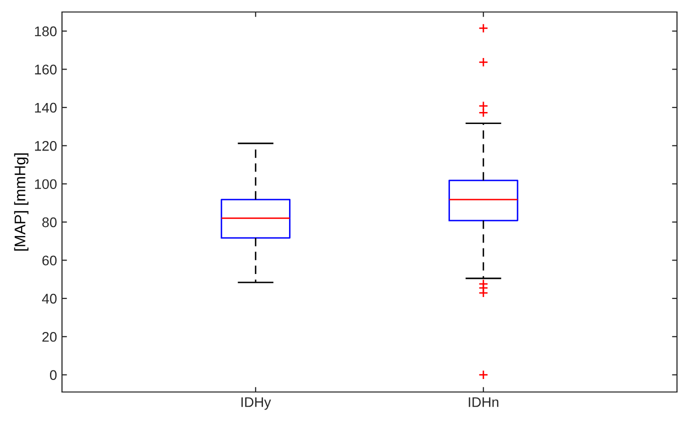 The width and height of the screenshot is (679, 423). I want to click on y-tick-label: 160, so click(46, 69).